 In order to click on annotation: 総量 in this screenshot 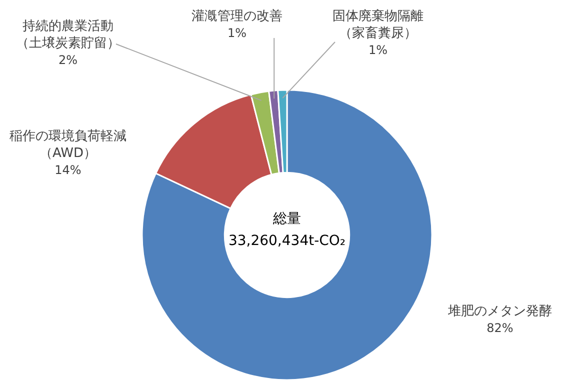, I will do `click(287, 219)`.